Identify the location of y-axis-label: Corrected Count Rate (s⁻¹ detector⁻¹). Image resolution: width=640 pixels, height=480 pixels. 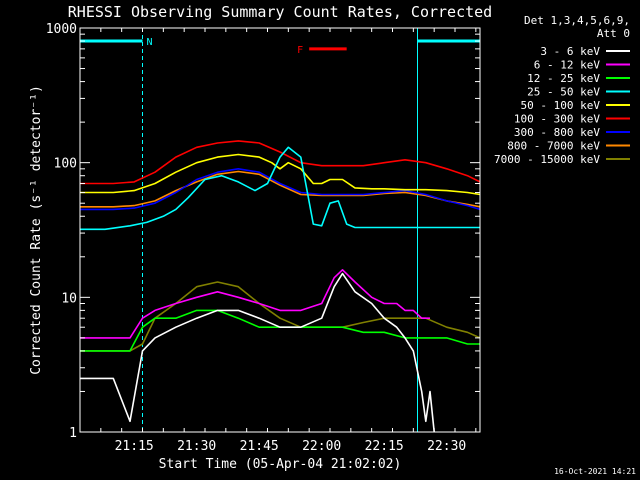
(36, 230).